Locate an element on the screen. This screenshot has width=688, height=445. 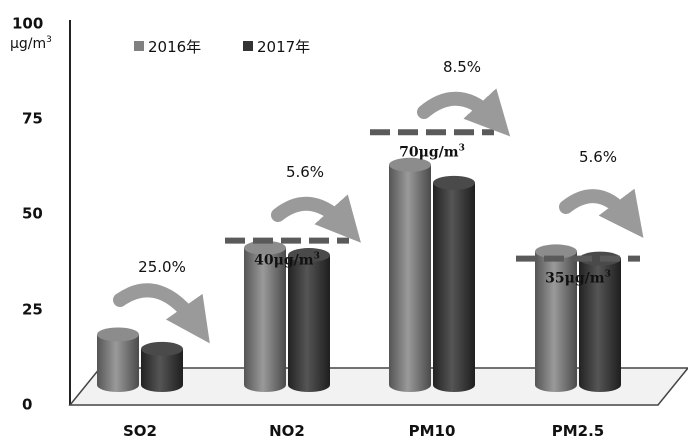
category-label: PM10 is located at coordinates (432, 431).